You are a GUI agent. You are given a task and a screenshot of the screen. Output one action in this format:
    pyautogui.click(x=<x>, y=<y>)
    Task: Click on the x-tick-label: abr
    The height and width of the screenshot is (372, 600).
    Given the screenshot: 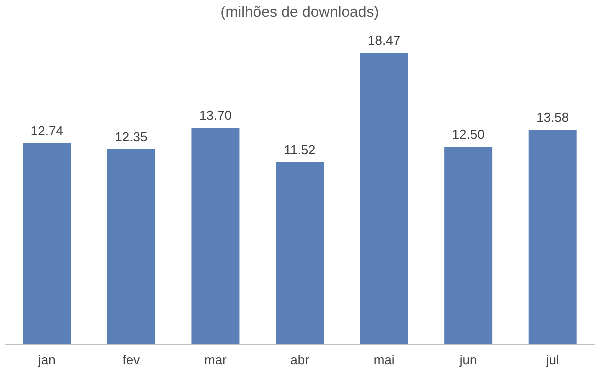 What is the action you would take?
    pyautogui.click(x=300, y=360)
    